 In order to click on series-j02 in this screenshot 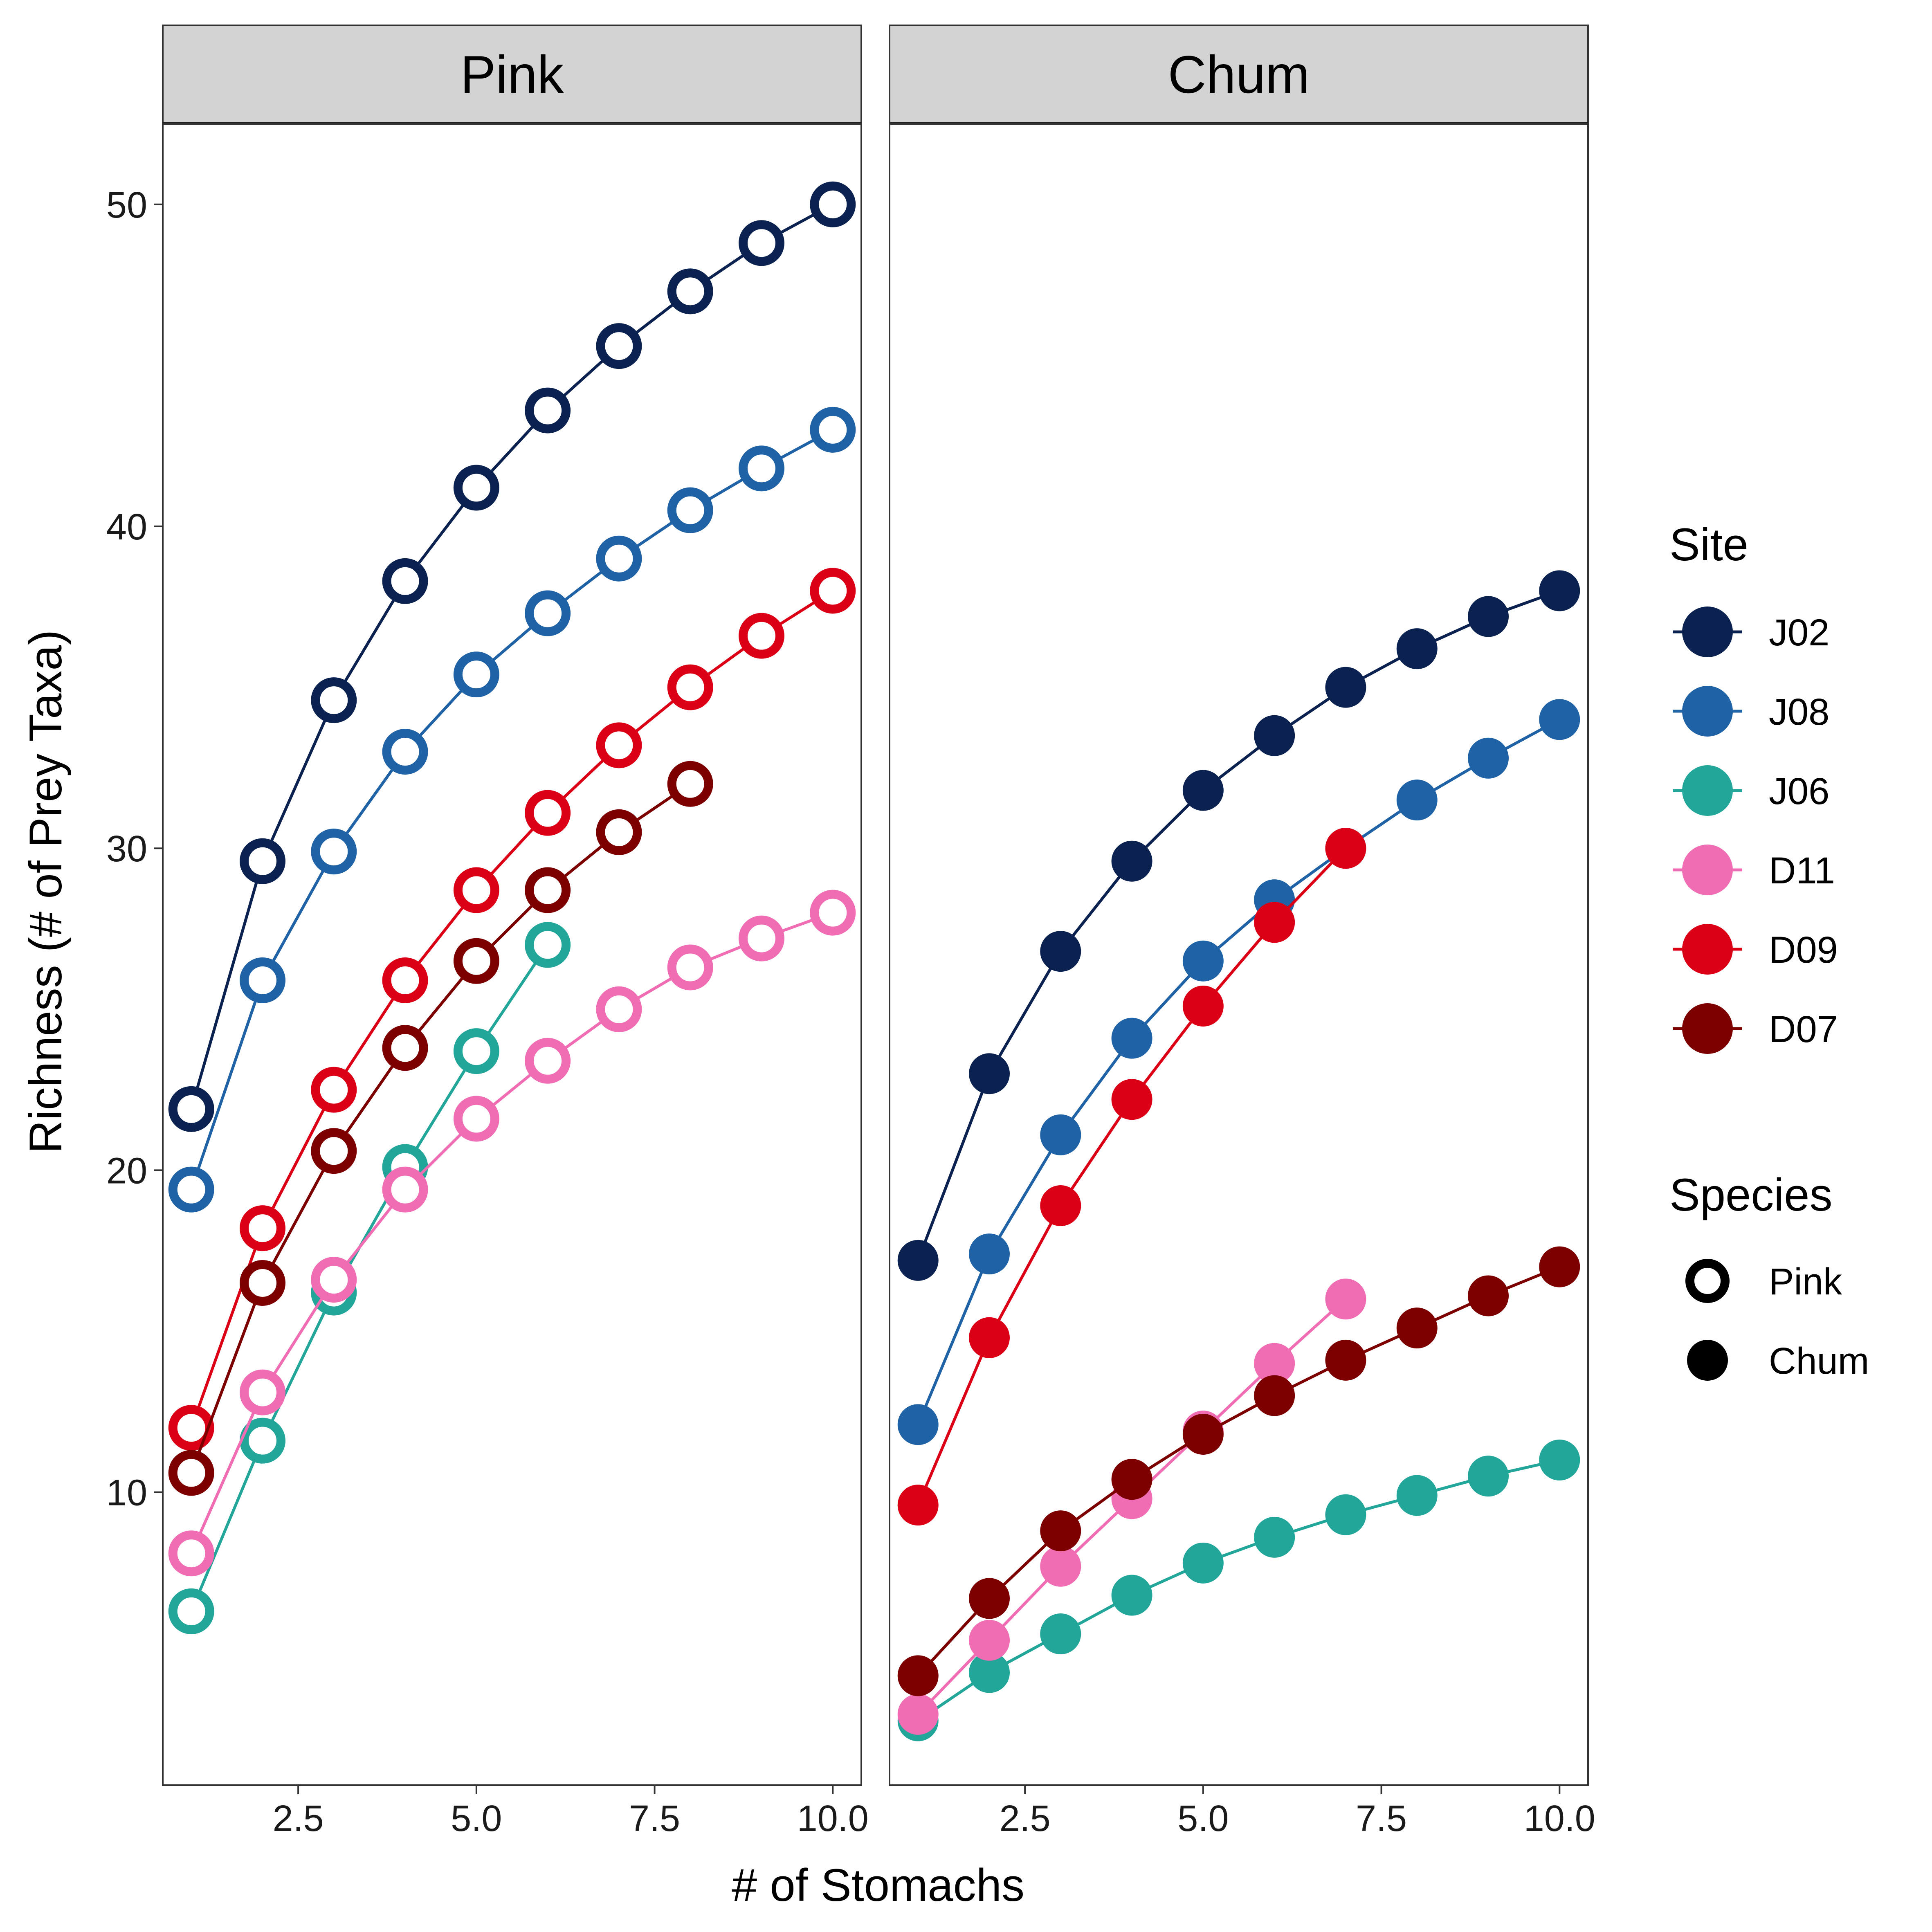, I will do `click(1238, 926)`.